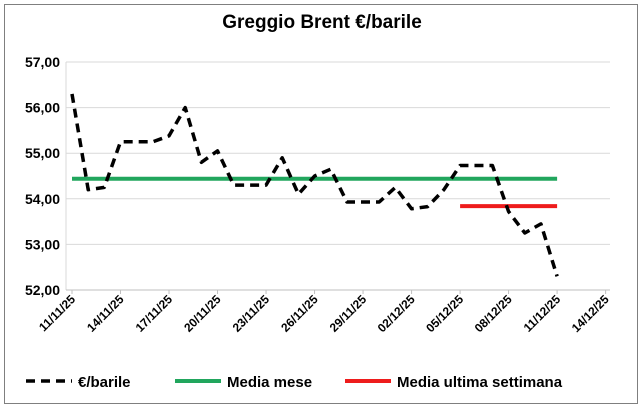 The height and width of the screenshot is (410, 644). I want to click on x-tick-label: 14/12/25, so click(590, 313).